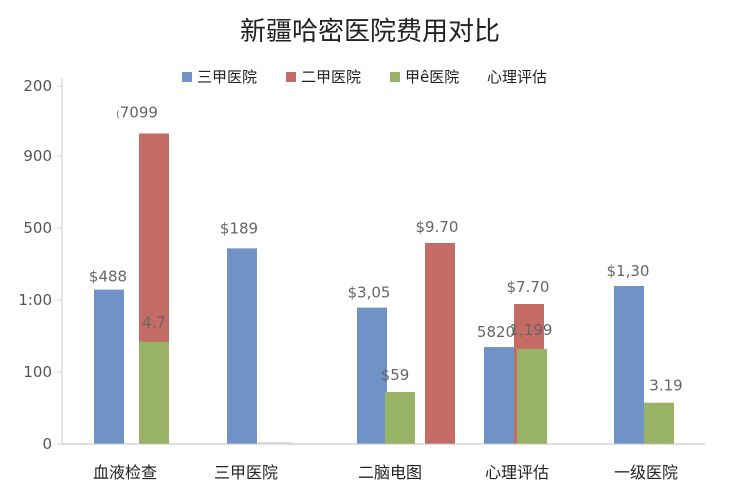  I want to click on x-category-label: 血液检查, so click(125, 472).